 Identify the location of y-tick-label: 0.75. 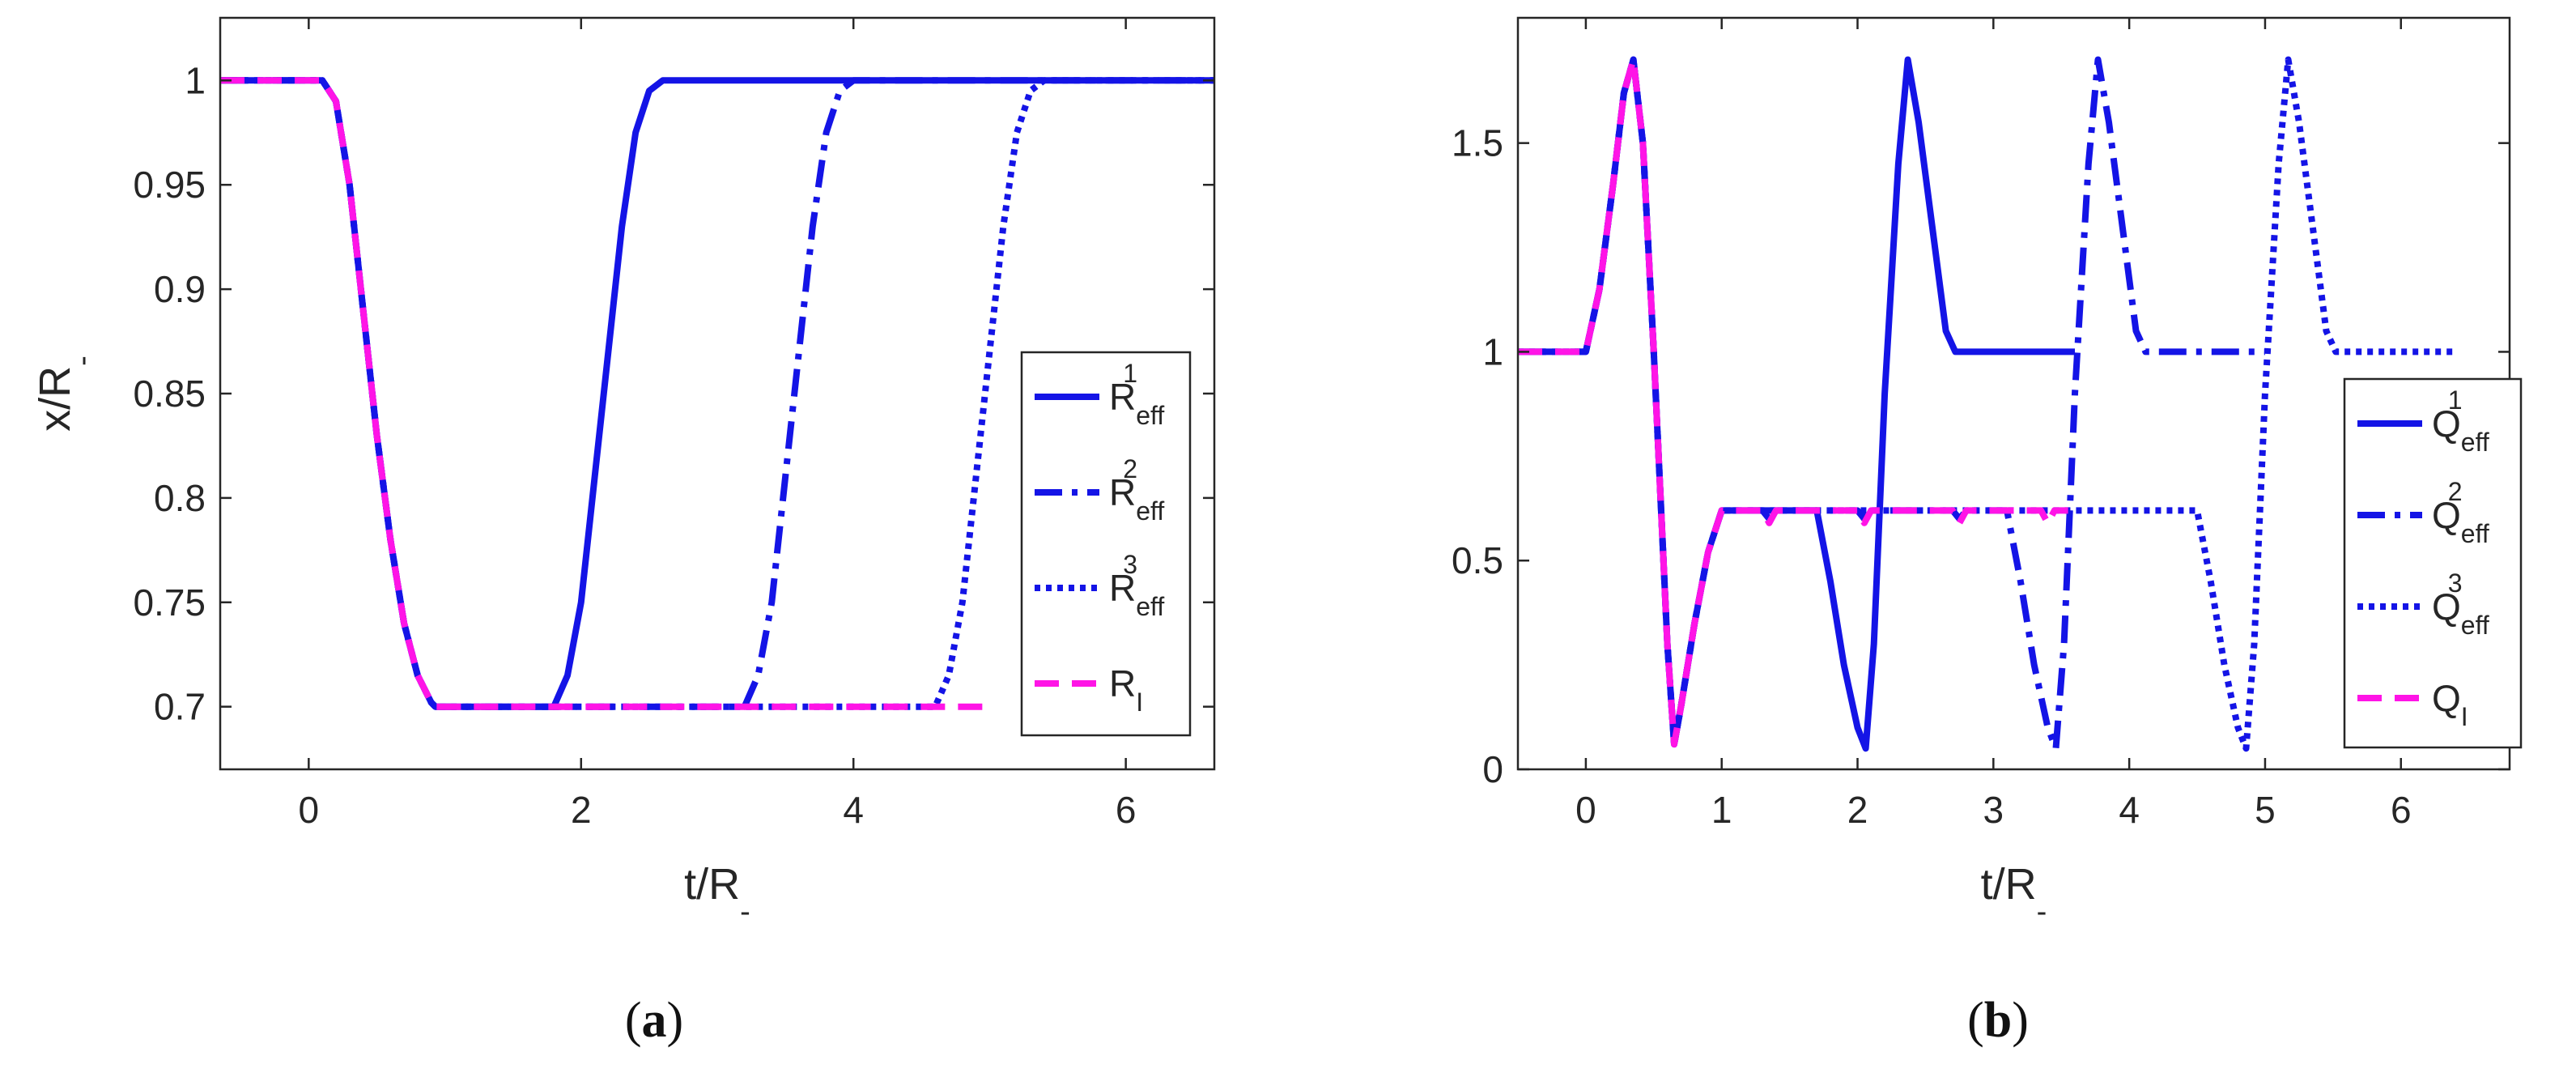
(169, 602).